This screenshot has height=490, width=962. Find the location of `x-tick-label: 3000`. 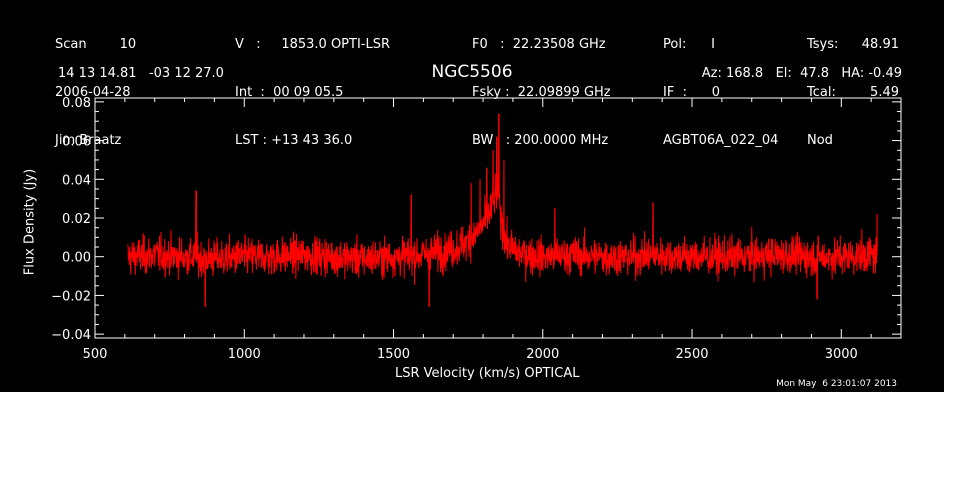

x-tick-label: 3000 is located at coordinates (841, 354).